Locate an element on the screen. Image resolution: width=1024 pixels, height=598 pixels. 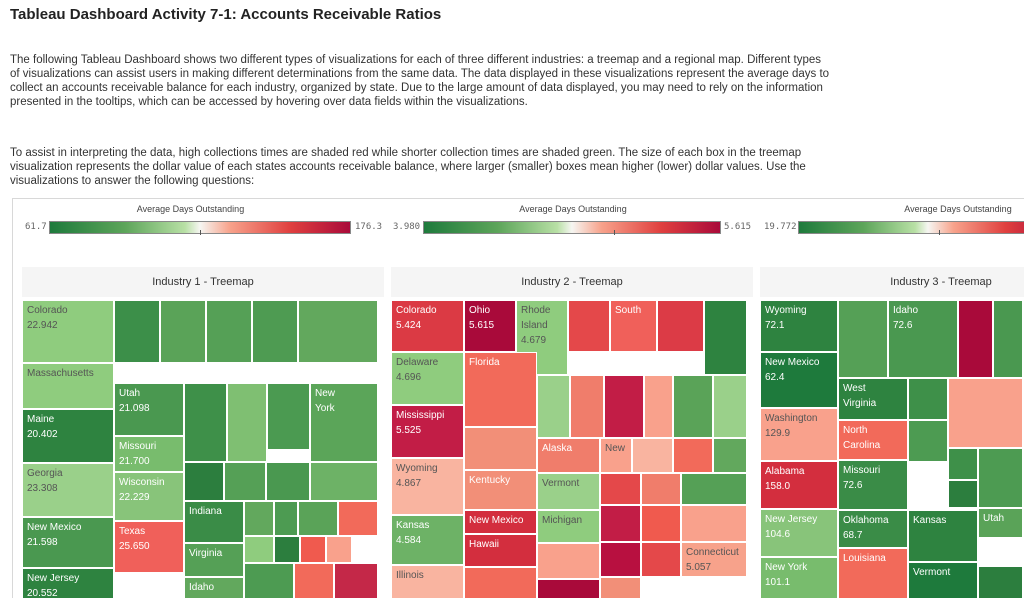
treemap-cell: North Carolina is located at coordinates (873, 440).